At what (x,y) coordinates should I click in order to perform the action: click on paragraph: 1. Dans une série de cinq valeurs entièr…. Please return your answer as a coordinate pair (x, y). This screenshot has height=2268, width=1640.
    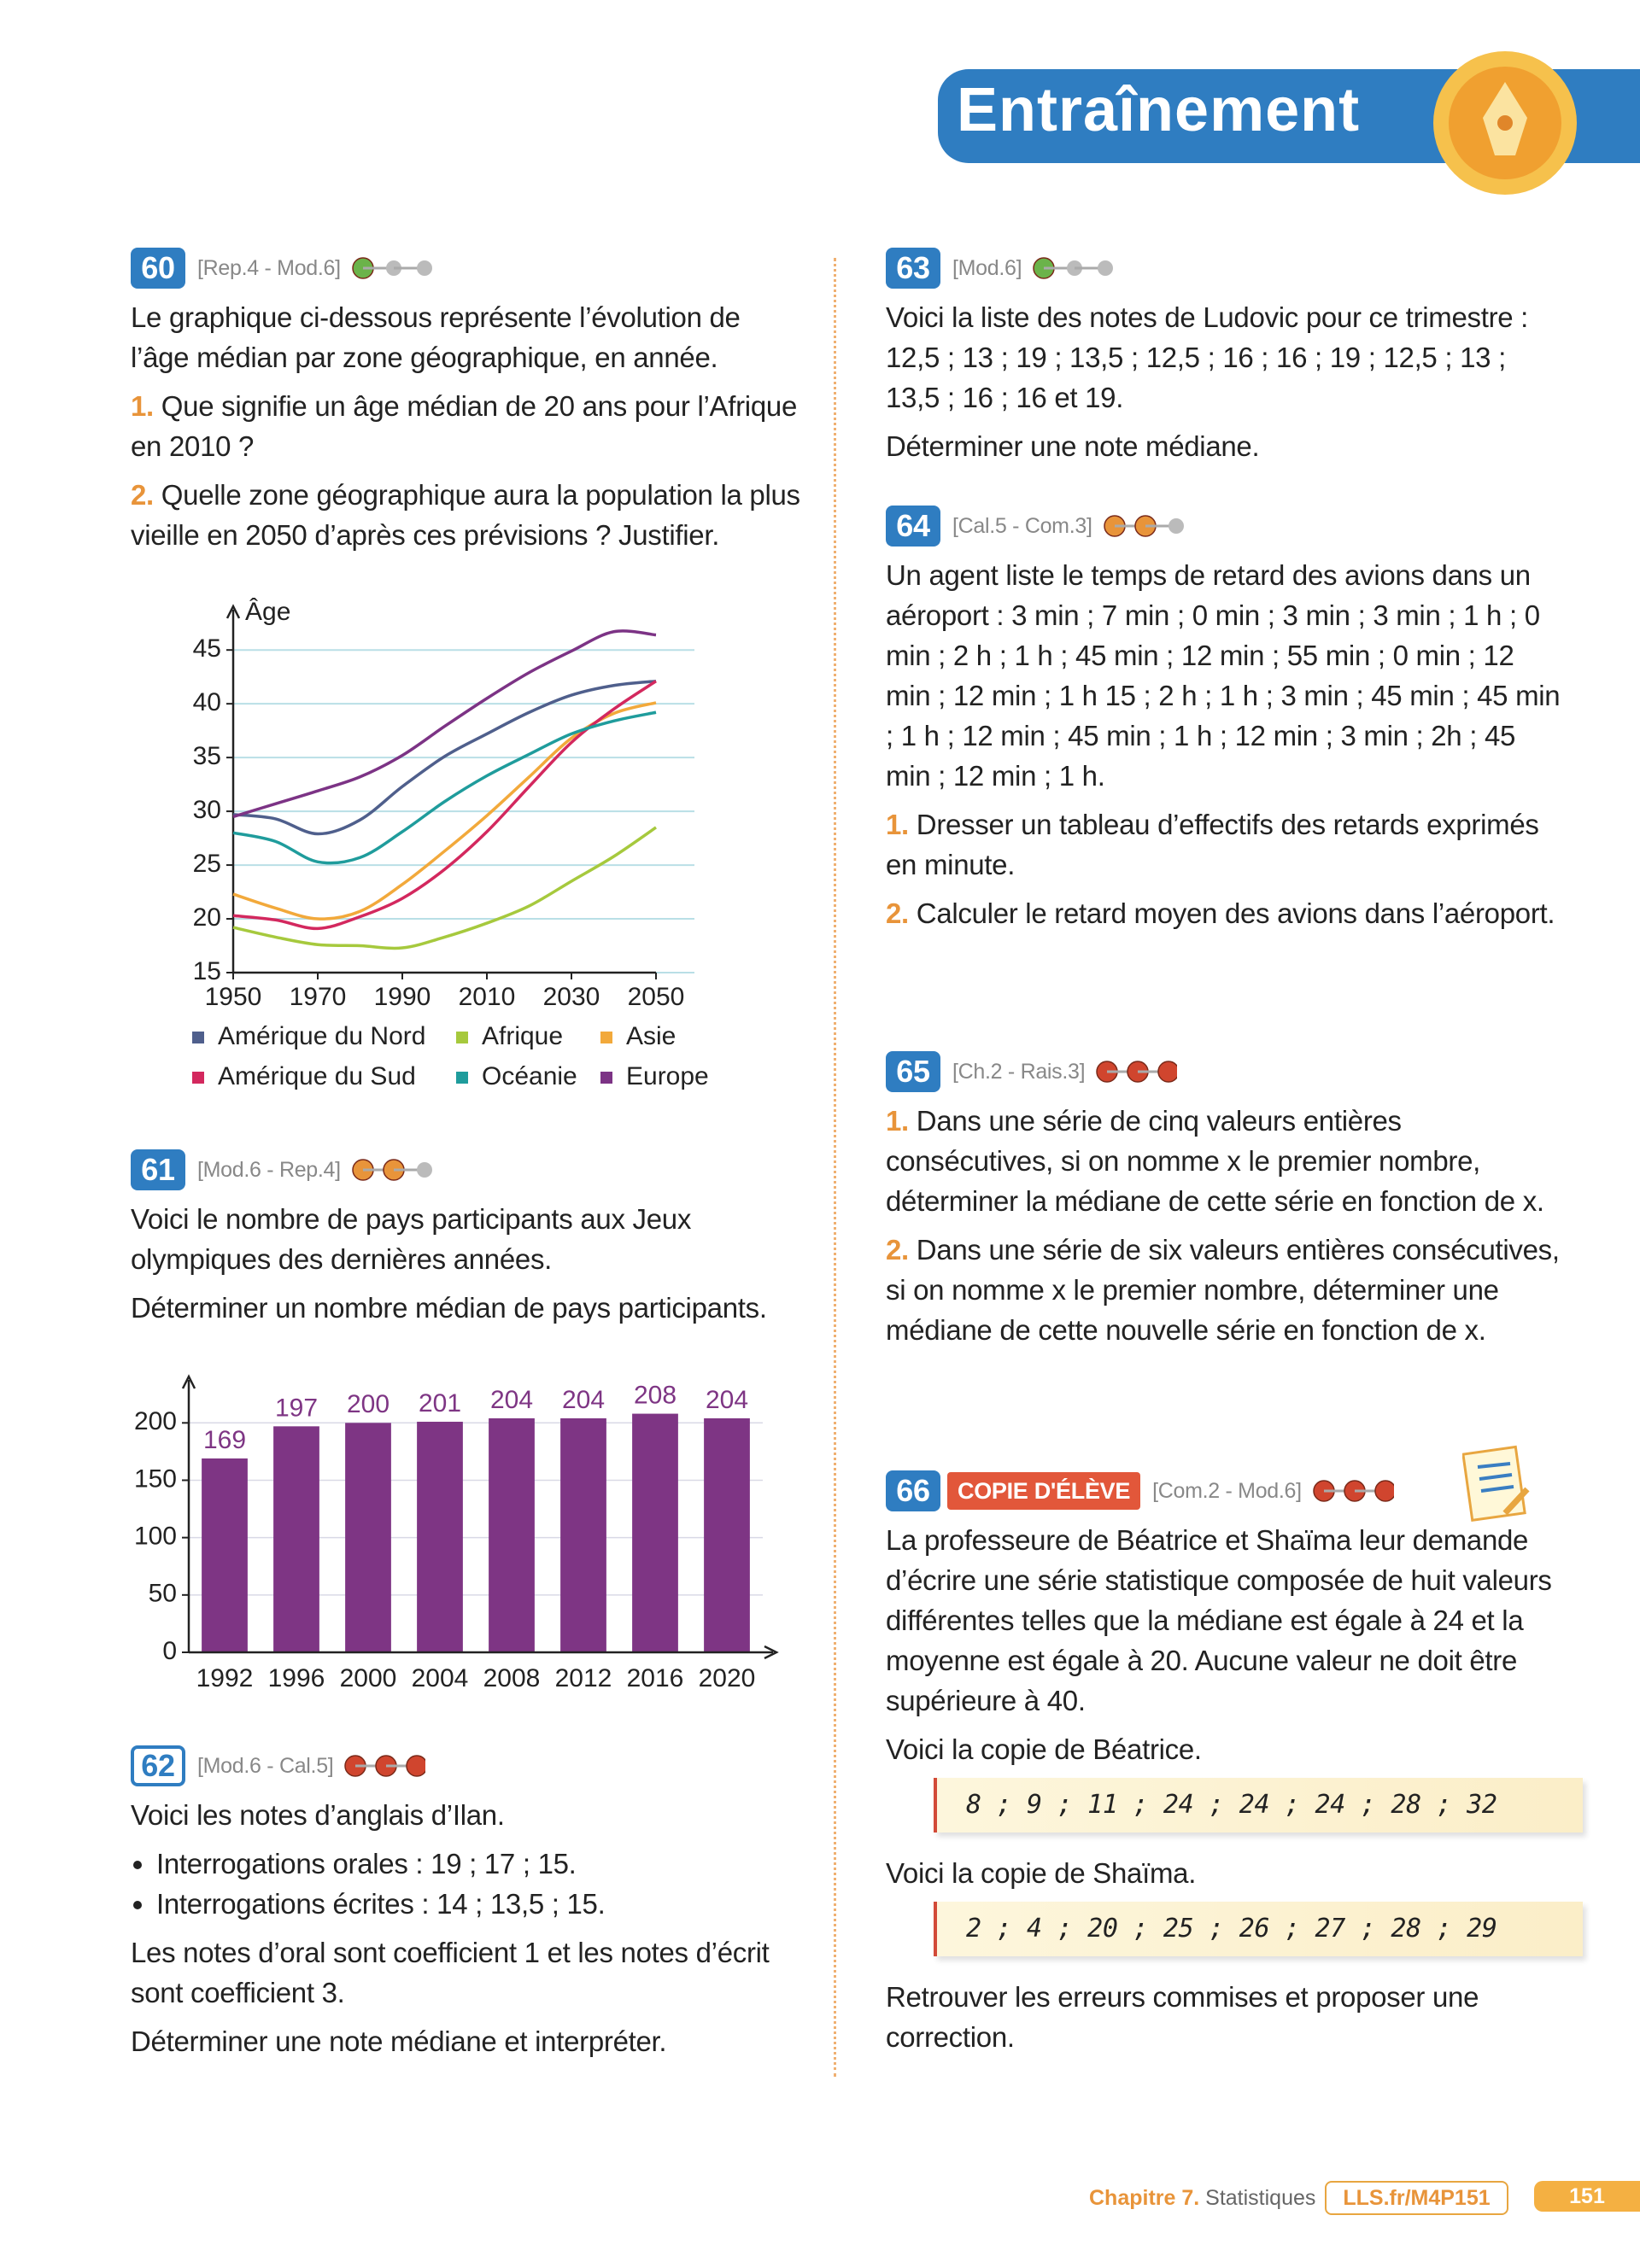
    Looking at the image, I should click on (1223, 1161).